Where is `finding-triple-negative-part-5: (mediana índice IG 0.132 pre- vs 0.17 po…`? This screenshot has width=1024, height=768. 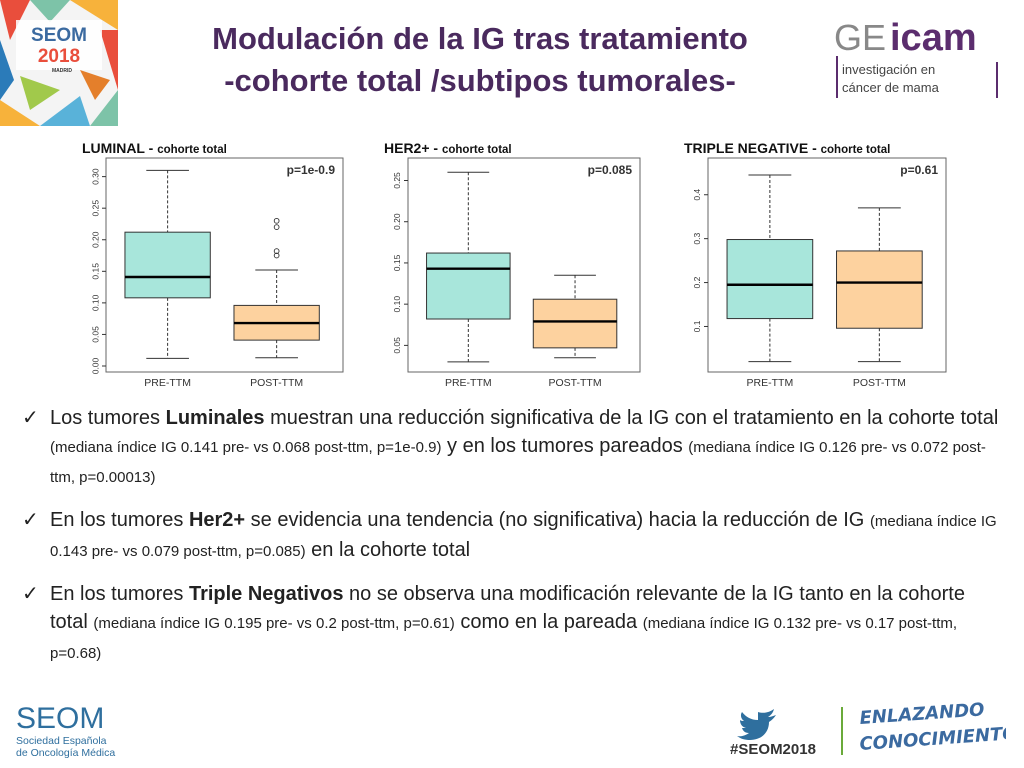 finding-triple-negative-part-5: (mediana índice IG 0.132 pre- vs 0.17 po… is located at coordinates (504, 638).